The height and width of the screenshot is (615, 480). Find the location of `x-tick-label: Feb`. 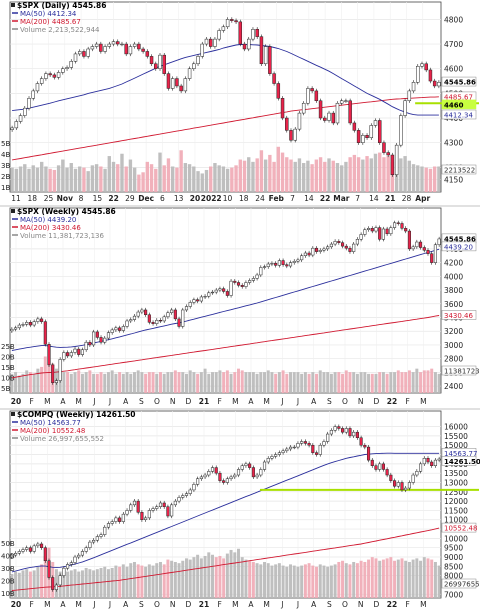

x-tick-label: Feb is located at coordinates (277, 198).